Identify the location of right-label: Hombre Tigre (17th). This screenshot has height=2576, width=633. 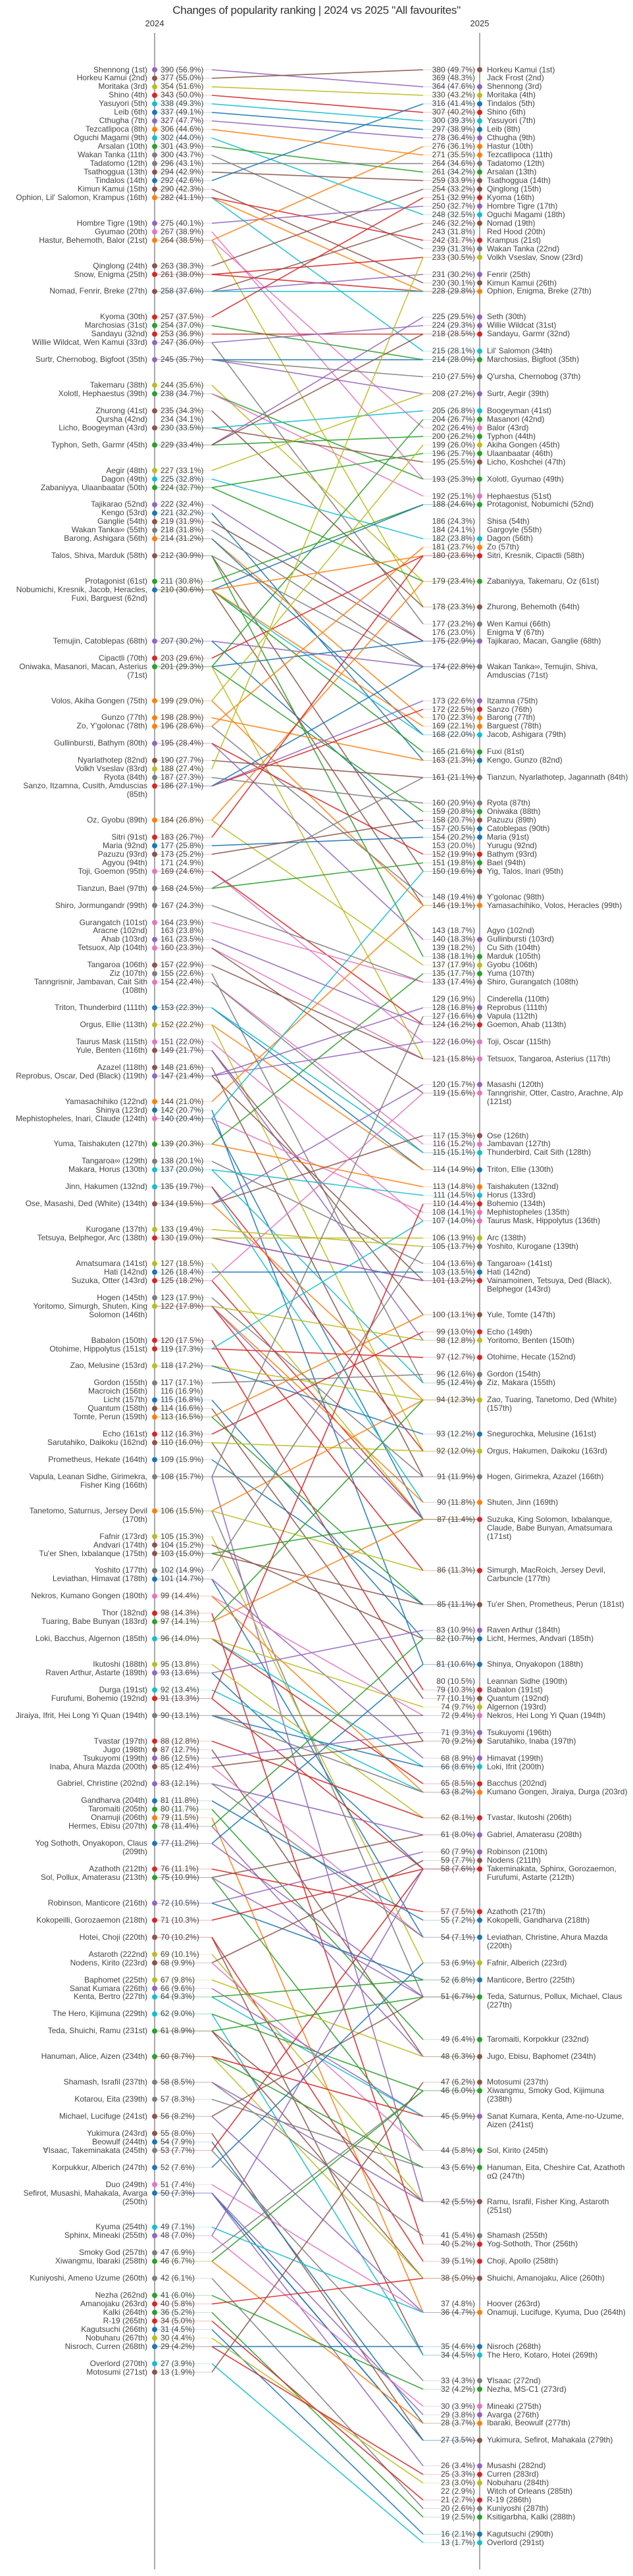
(522, 206).